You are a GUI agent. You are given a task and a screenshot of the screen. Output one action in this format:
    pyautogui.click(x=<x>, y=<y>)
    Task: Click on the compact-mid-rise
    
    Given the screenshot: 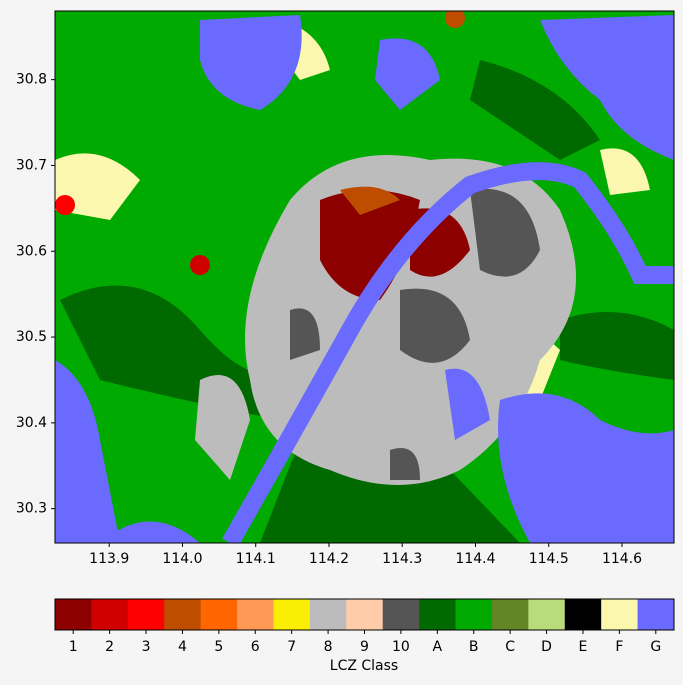 What is the action you would take?
    pyautogui.click(x=200, y=265)
    